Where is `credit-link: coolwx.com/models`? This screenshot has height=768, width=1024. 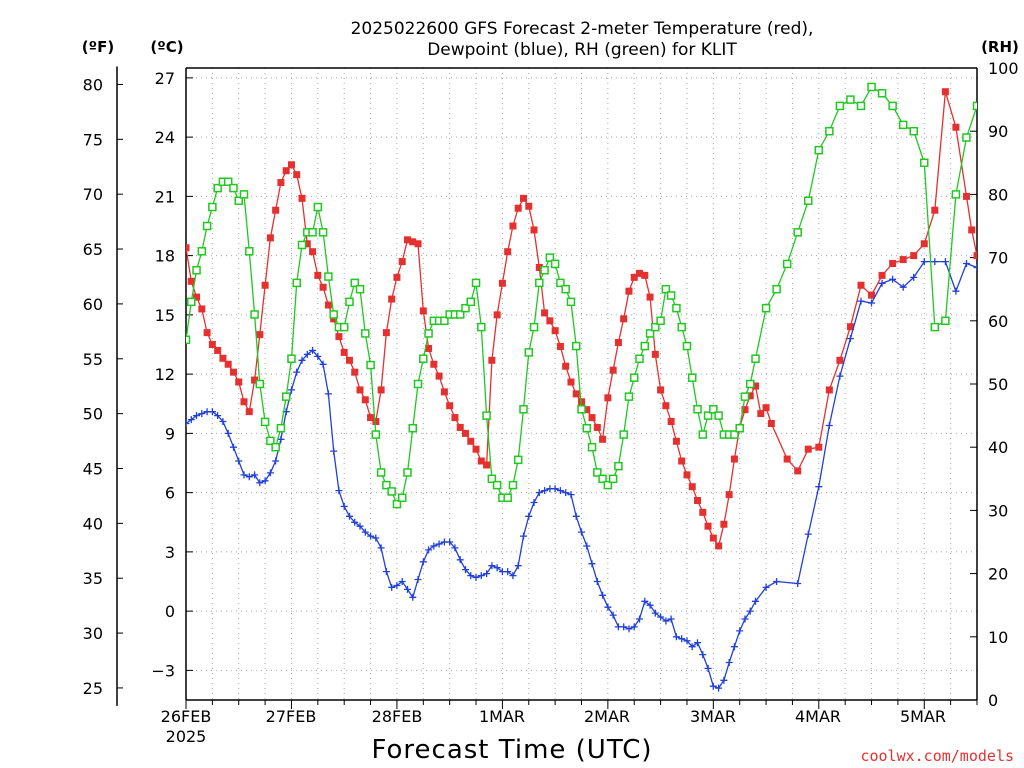
credit-link: coolwx.com/models is located at coordinates (937, 756).